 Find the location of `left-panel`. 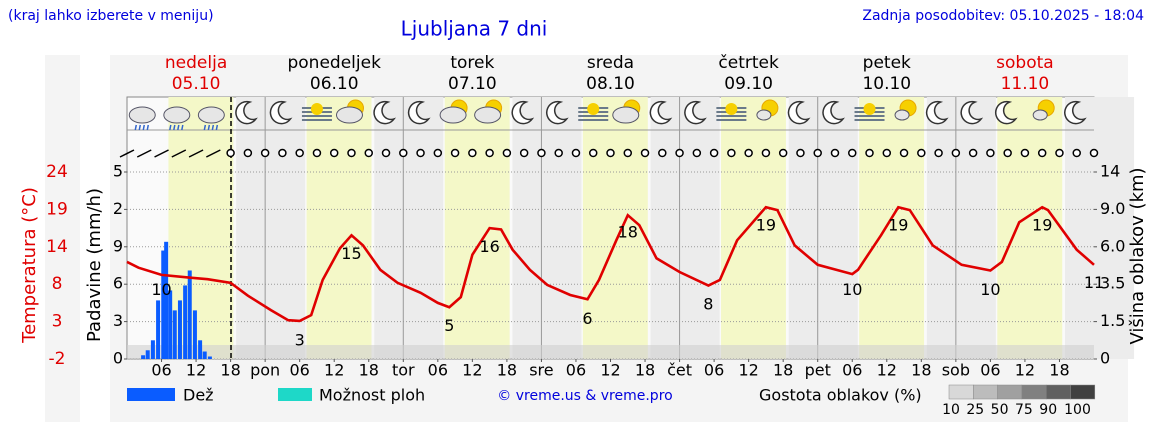

left-panel is located at coordinates (62, 238).